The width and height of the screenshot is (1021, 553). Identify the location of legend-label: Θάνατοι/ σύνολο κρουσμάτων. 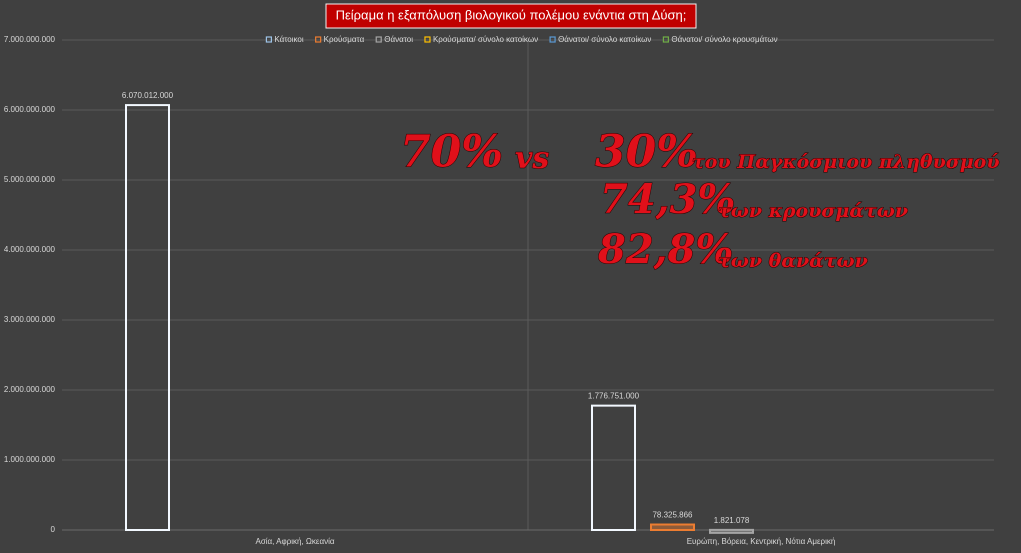
(724, 39).